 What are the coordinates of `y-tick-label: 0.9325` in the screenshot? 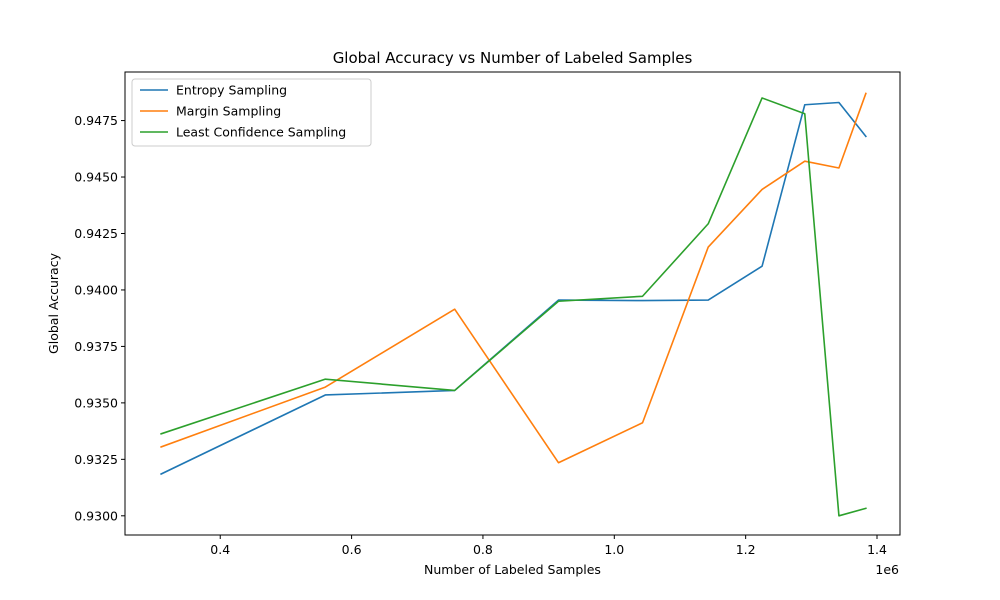 It's located at (96, 459).